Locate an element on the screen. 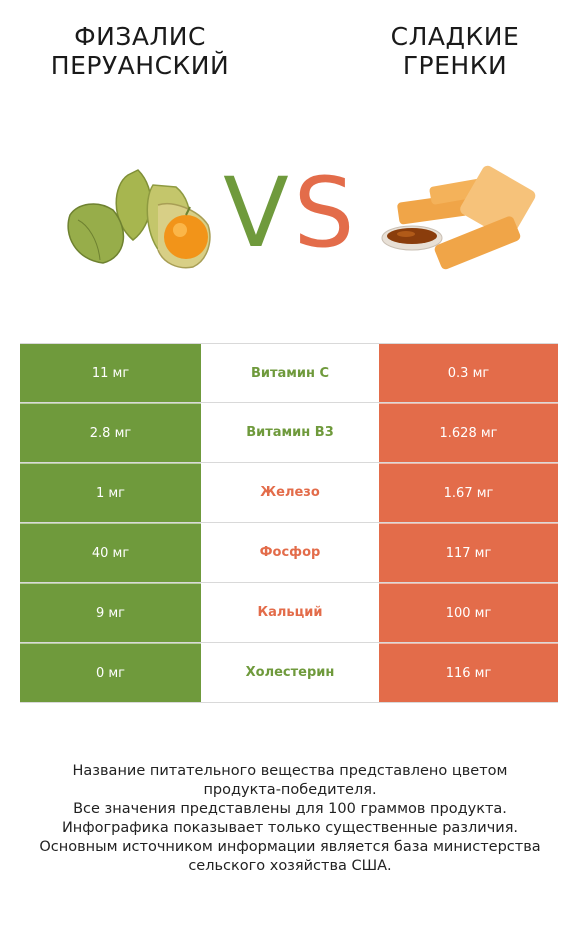 This screenshot has width=580, height=934. table-row: 1 мг Железо 1.67 мг is located at coordinates (289, 493).